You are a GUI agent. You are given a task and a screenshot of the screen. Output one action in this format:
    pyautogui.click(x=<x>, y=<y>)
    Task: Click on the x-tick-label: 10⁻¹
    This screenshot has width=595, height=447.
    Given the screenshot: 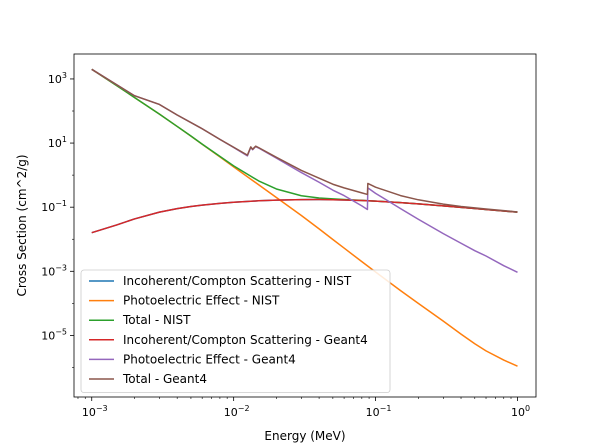 What is the action you would take?
    pyautogui.click(x=379, y=411)
    